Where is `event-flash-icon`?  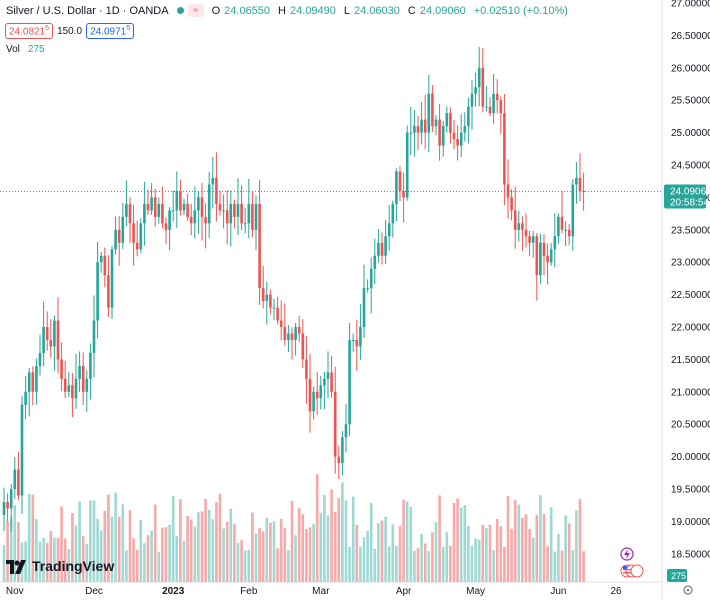
event-flash-icon is located at coordinates (627, 554).